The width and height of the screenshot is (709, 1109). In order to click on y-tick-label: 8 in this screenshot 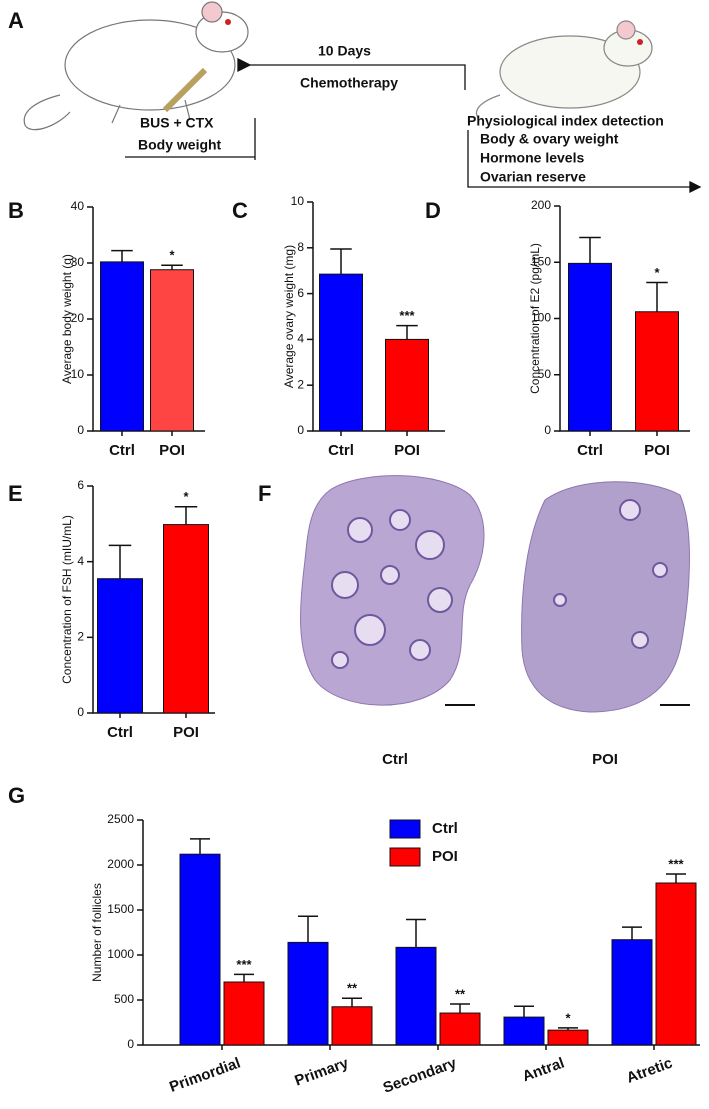, I will do `click(300, 247)`.